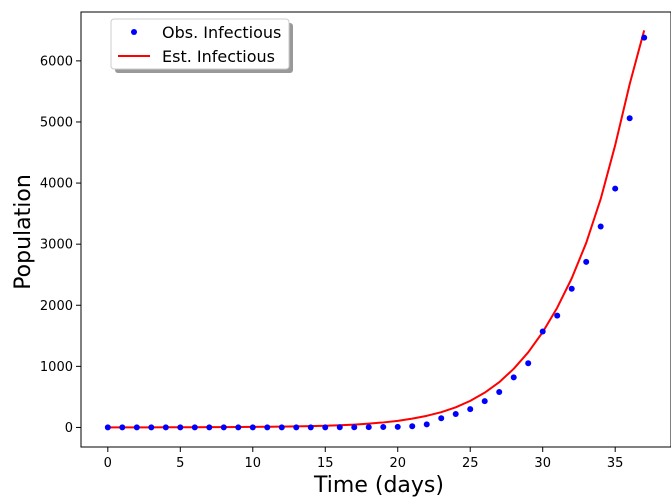 The image size is (671, 497). I want to click on y-tick-label: 2000, so click(56, 306).